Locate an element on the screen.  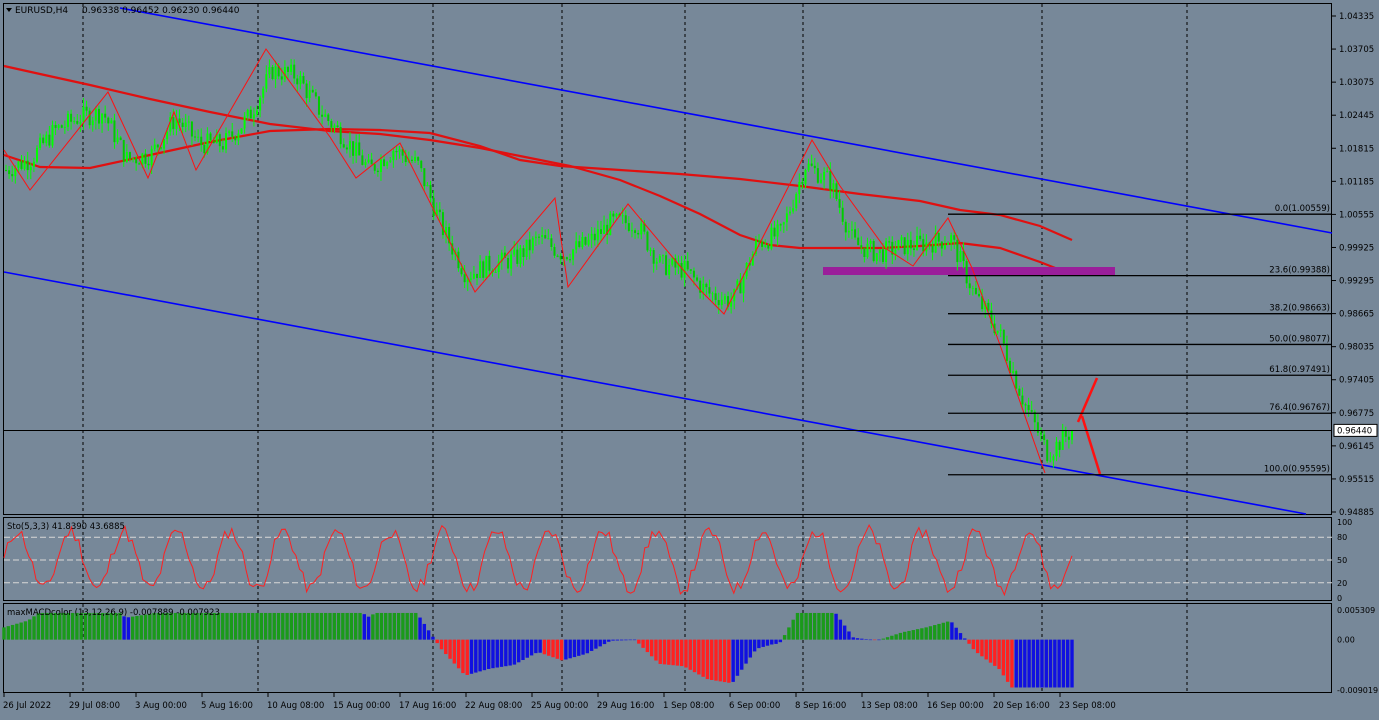
price-tick-label: 1.04335 is located at coordinates (1356, 17).